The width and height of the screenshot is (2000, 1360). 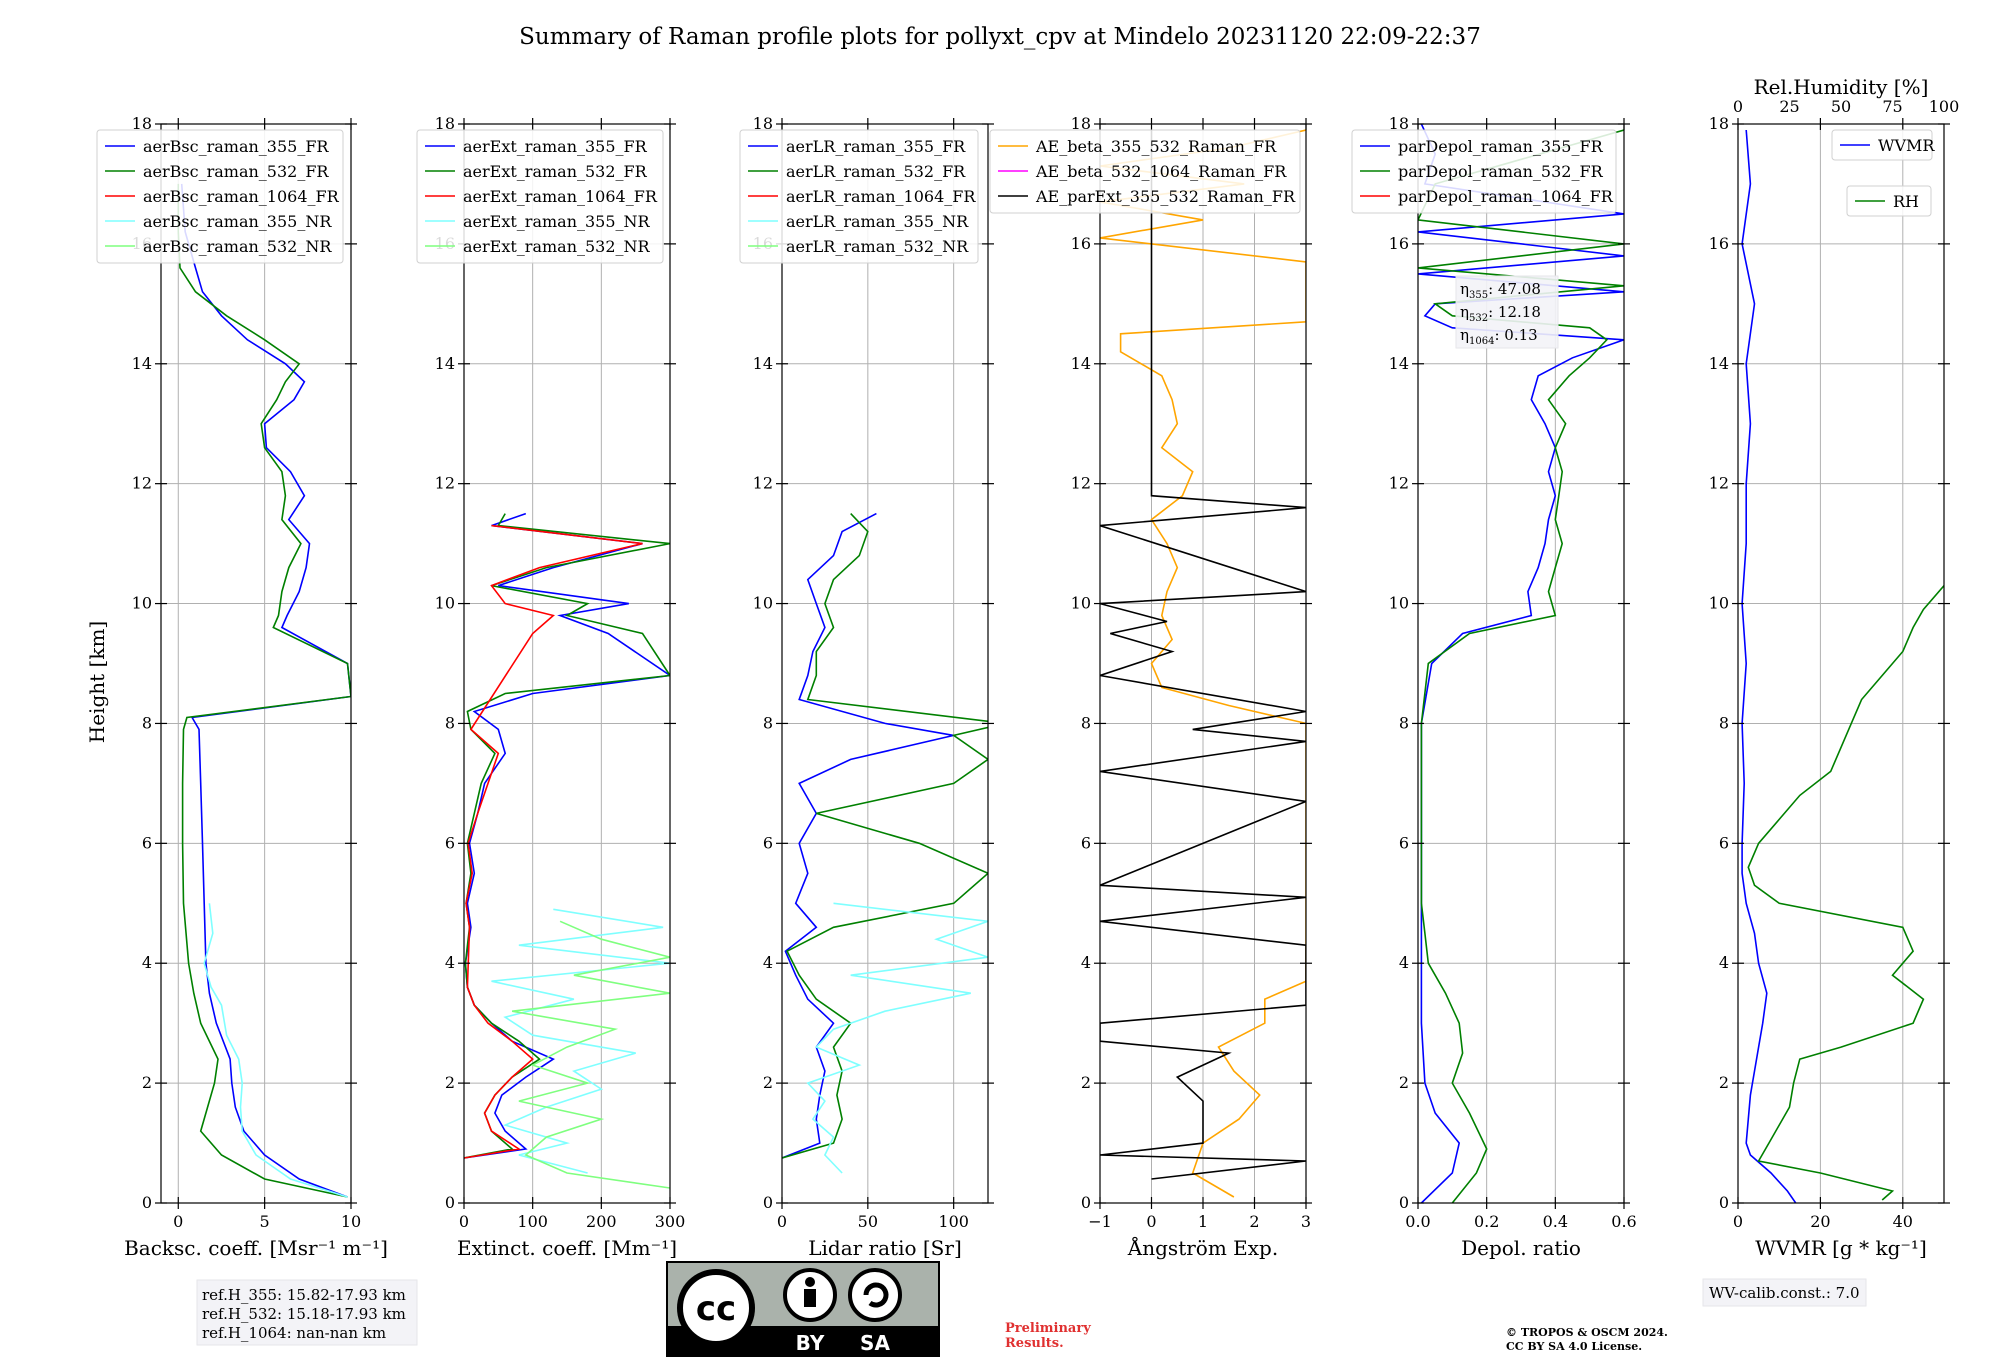 I want to click on x-tick-label: 50, so click(x=868, y=1221).